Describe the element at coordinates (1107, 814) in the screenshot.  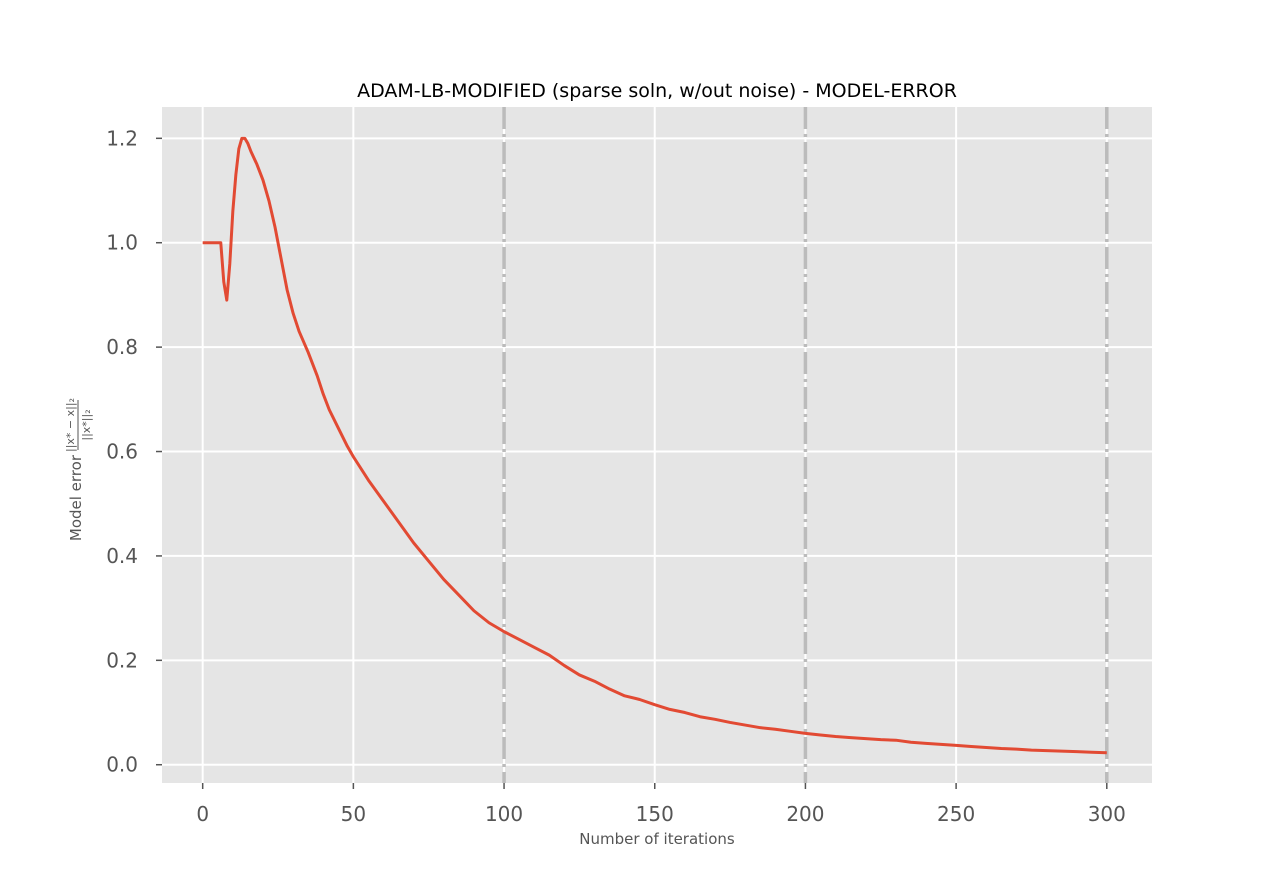
I see `x-tick-label: 300` at that location.